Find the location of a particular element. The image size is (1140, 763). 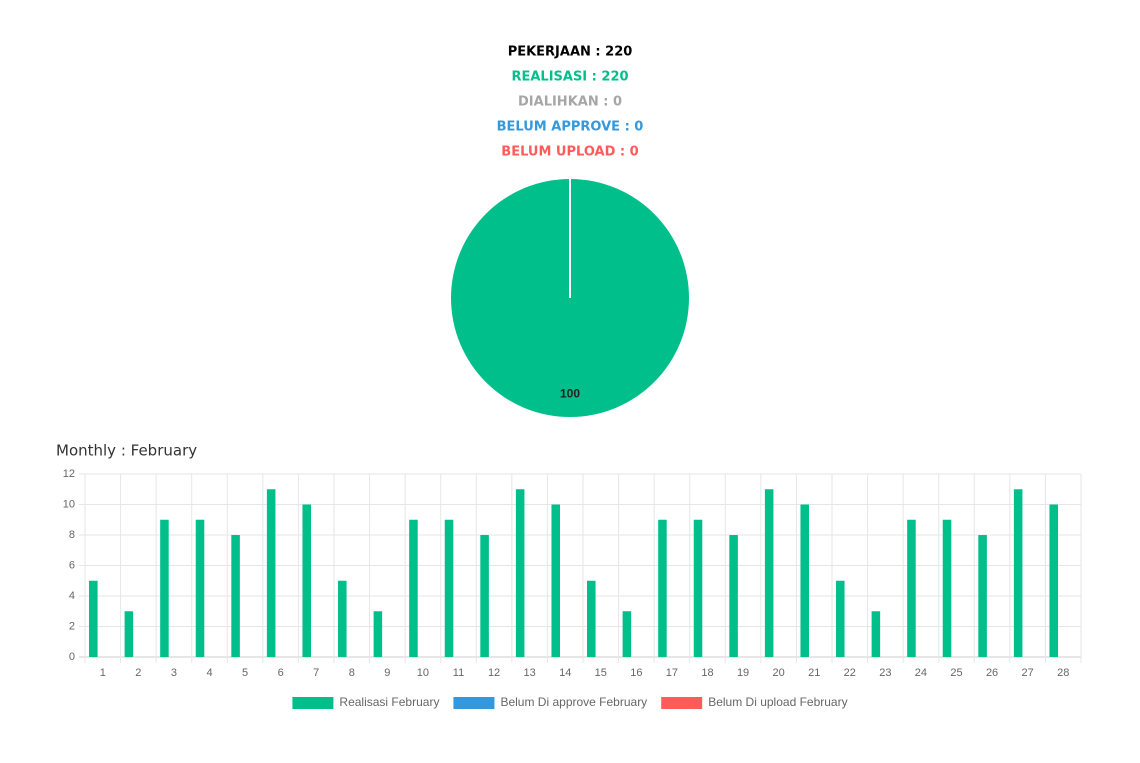

x-tick-label: 11 is located at coordinates (458, 673).